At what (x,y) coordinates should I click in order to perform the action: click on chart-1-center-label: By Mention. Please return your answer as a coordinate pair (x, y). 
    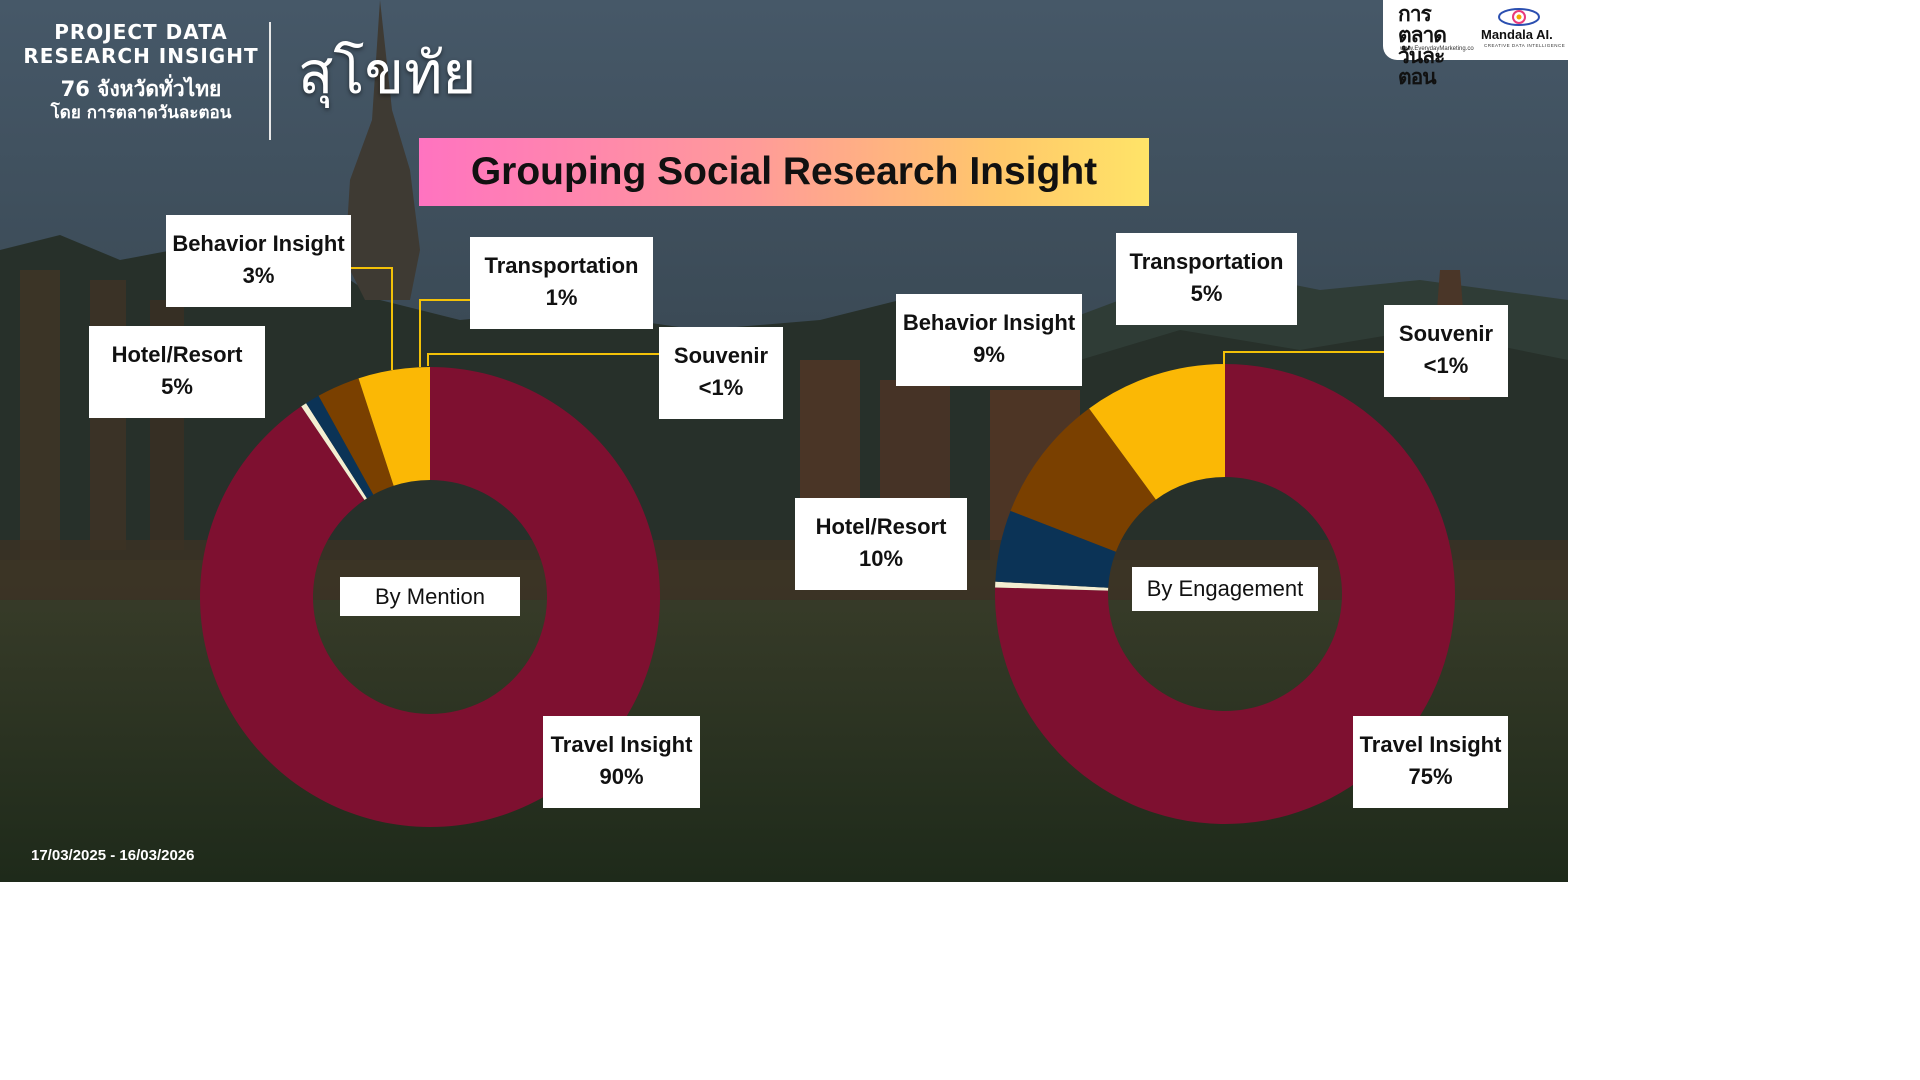
    Looking at the image, I should click on (430, 596).